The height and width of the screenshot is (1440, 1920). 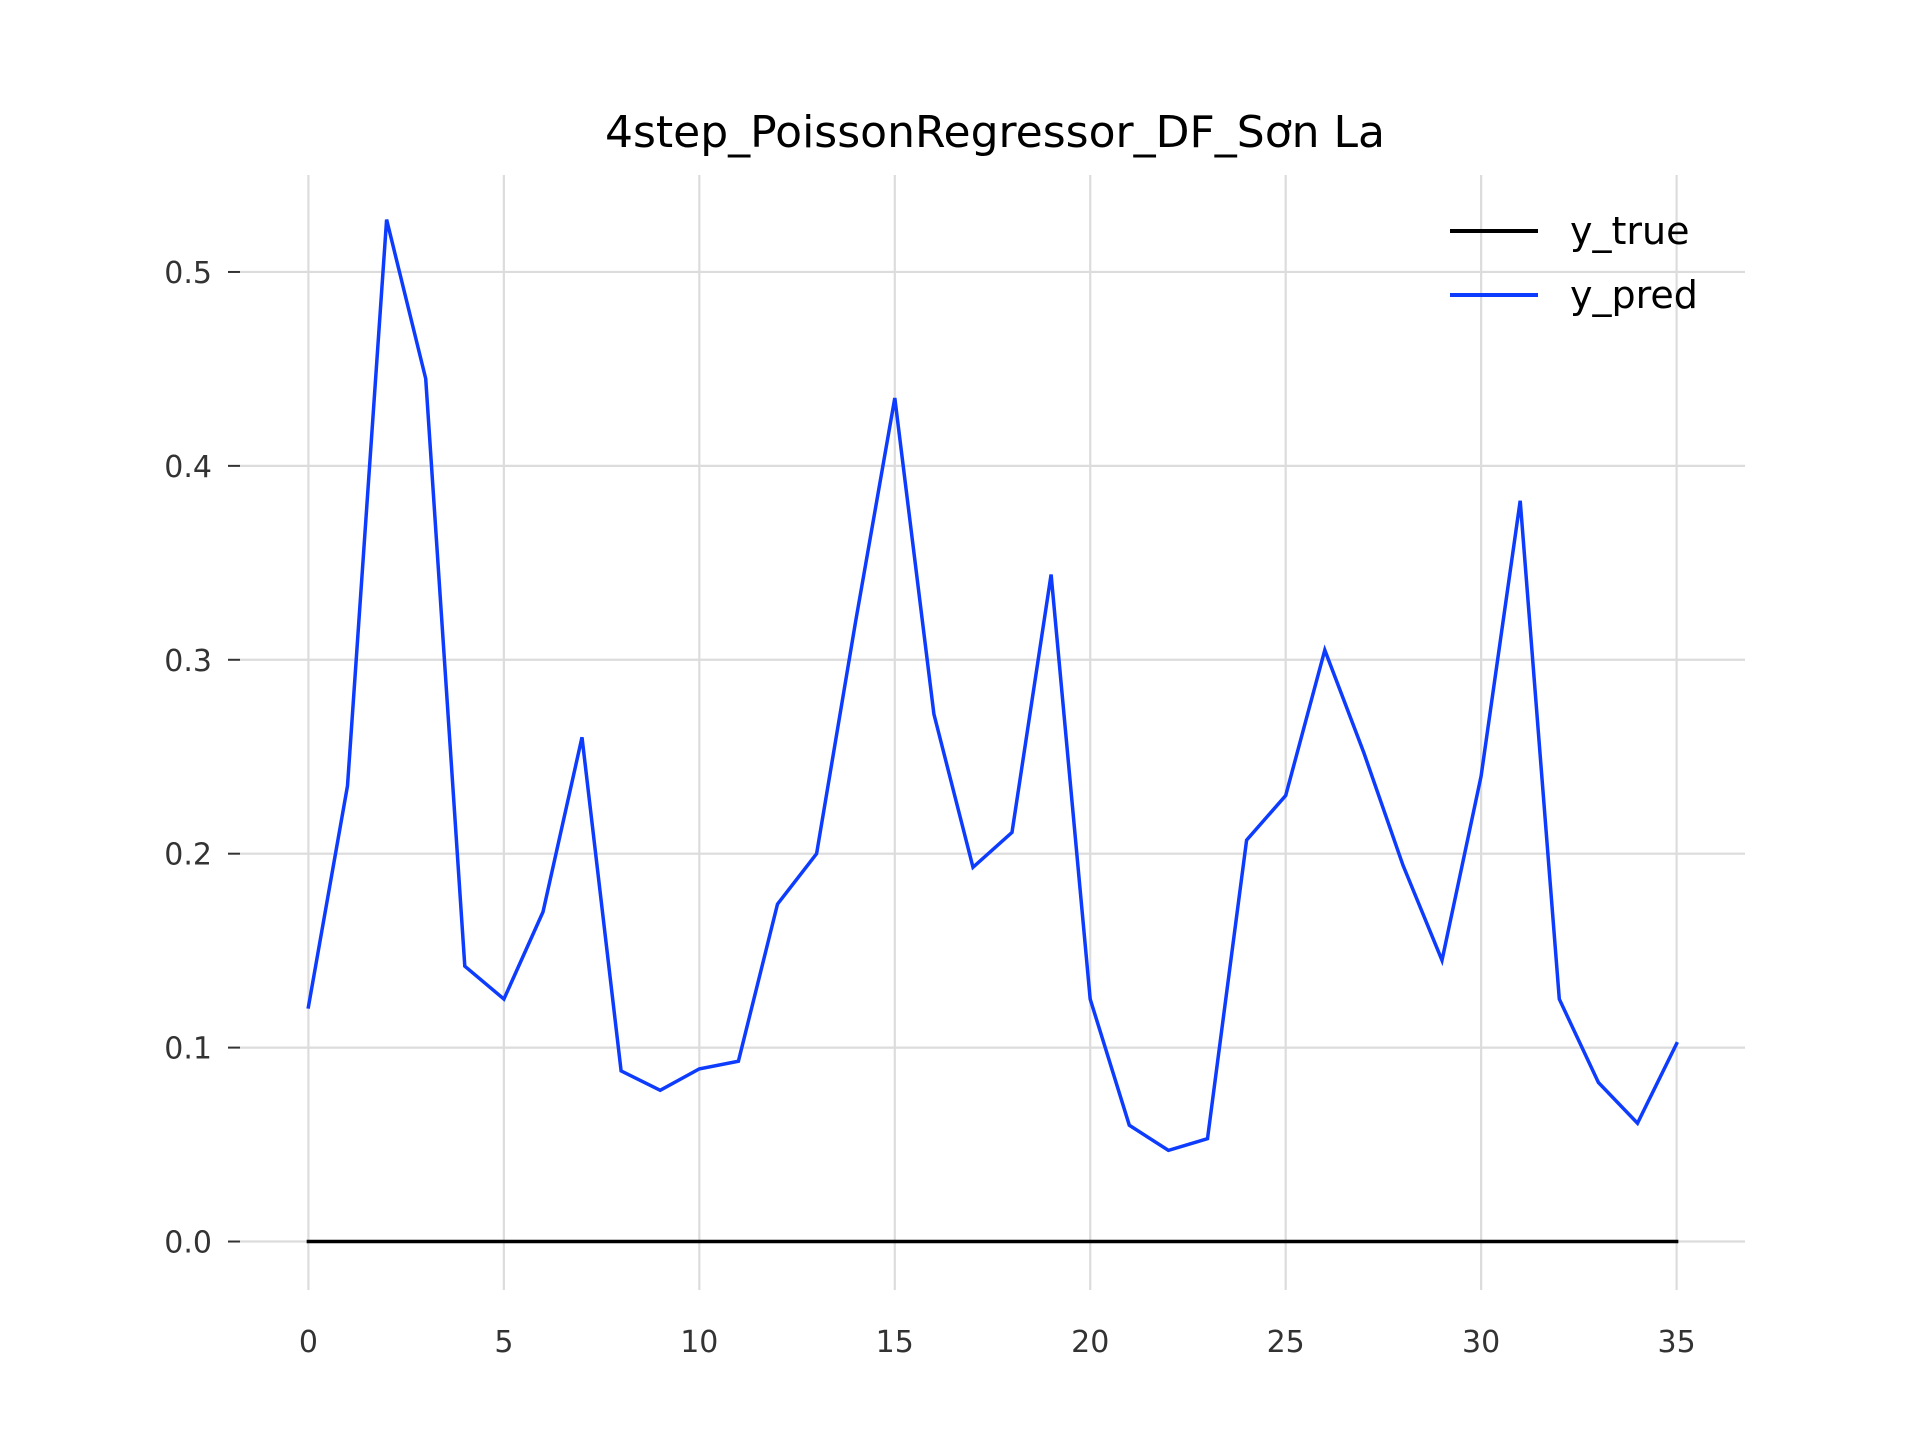 I want to click on y-tick-label: 0.0, so click(x=188, y=1243).